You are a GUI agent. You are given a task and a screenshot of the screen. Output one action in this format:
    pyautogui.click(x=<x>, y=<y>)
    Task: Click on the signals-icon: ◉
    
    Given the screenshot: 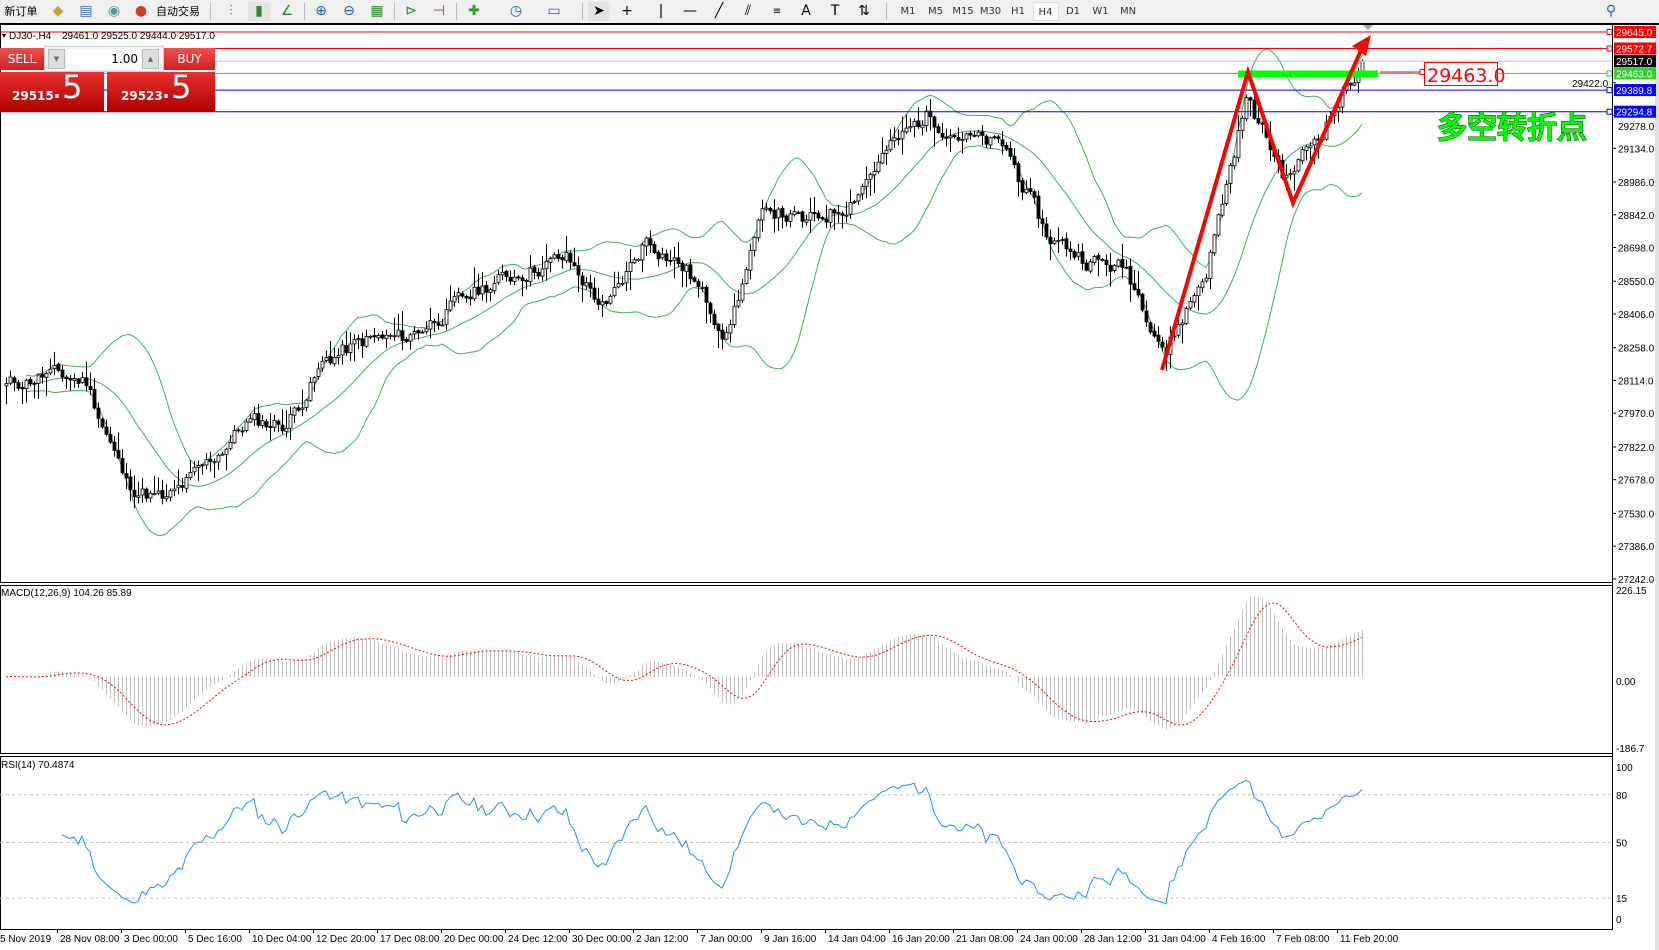 What is the action you would take?
    pyautogui.click(x=114, y=11)
    